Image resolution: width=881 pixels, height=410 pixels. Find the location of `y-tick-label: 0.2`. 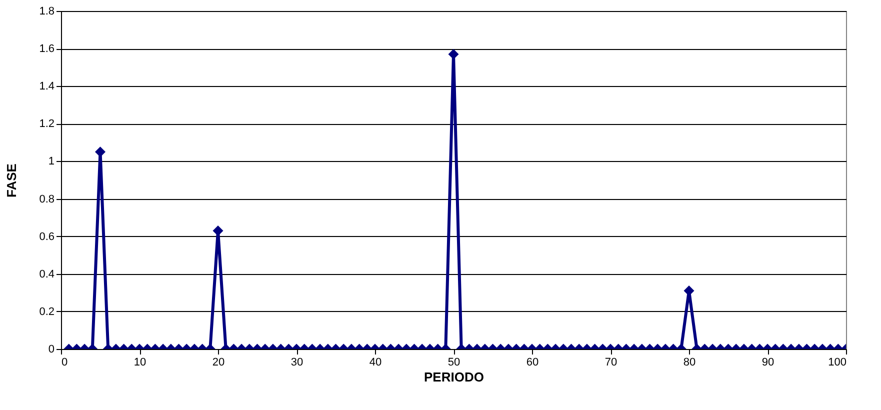

y-tick-label: 0.2 is located at coordinates (46, 312).